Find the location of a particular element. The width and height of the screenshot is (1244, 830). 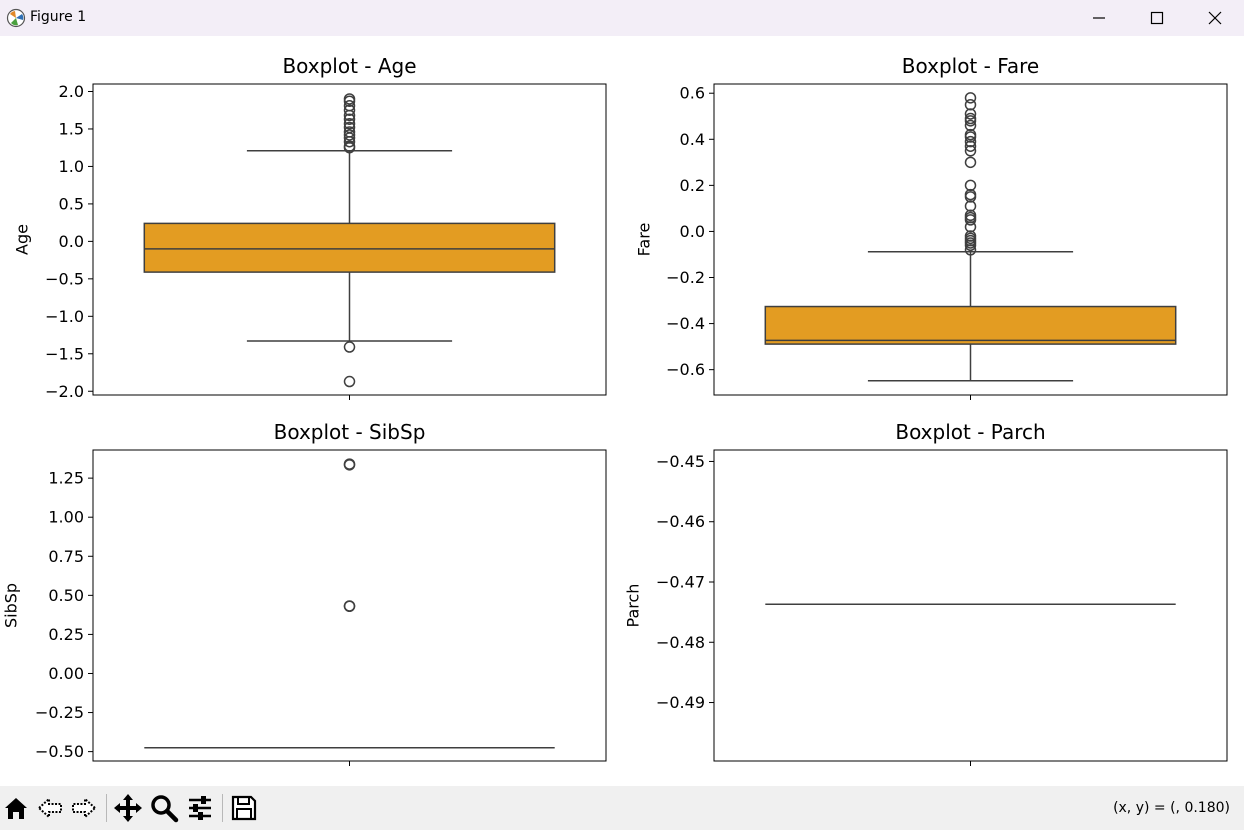

zoom-button is located at coordinates (164, 808).